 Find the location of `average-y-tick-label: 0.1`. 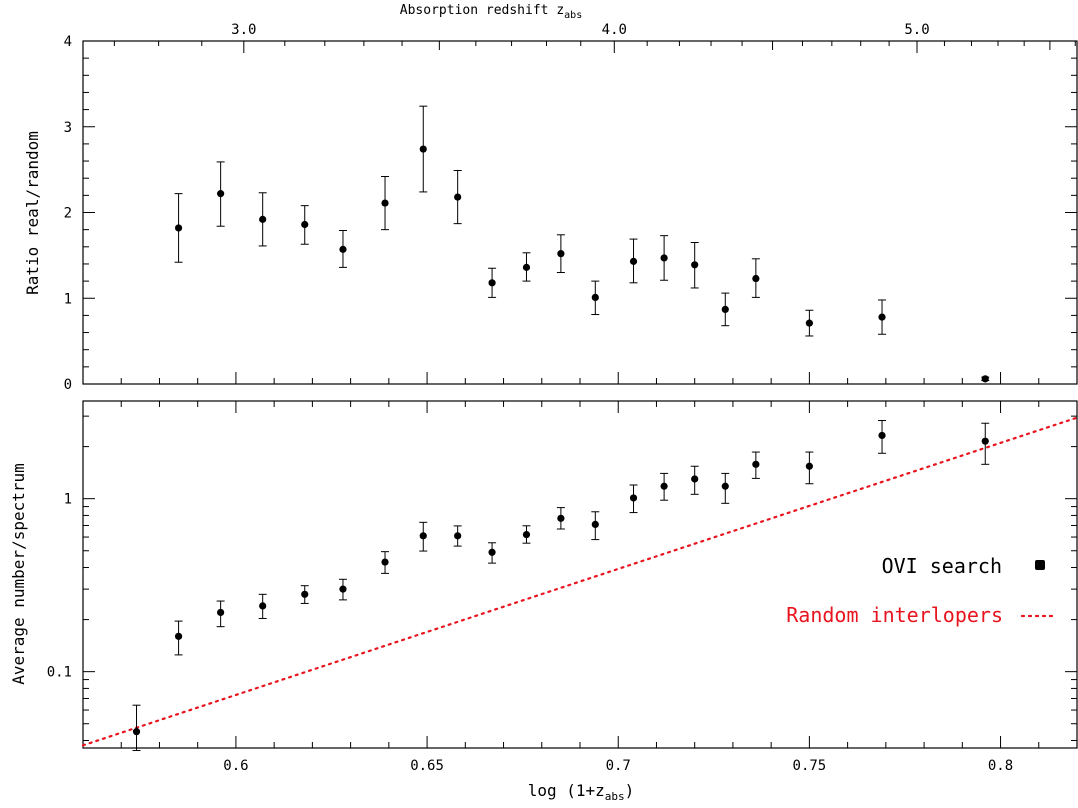

average-y-tick-label: 0.1 is located at coordinates (59, 673).